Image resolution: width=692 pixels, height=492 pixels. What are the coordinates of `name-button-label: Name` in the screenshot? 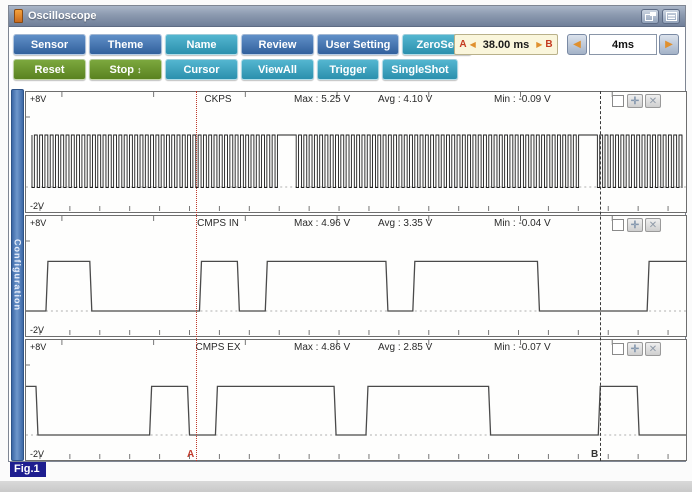 It's located at (201, 44).